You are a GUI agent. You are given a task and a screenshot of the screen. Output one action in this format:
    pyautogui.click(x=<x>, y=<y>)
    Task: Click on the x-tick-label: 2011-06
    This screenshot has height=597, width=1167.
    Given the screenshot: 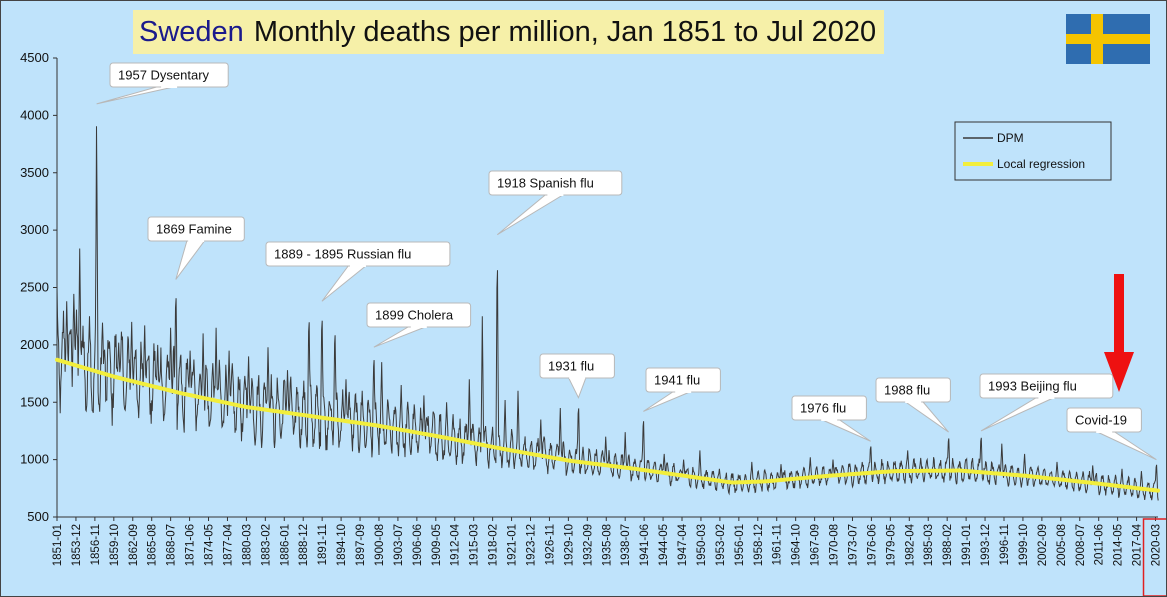 What is the action you would take?
    pyautogui.click(x=1100, y=544)
    